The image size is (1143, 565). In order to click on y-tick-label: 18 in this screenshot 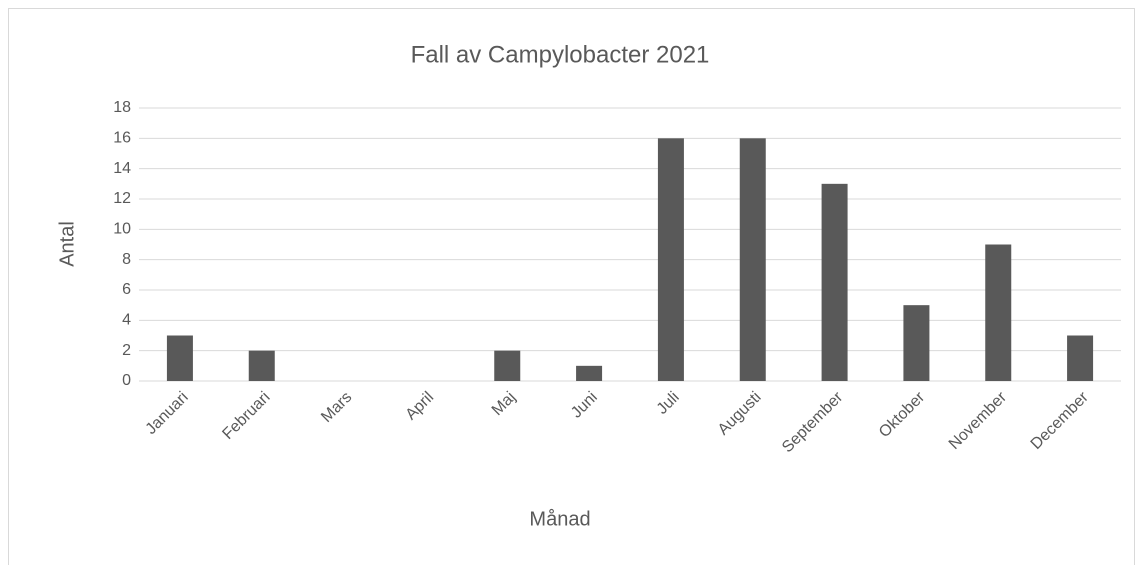, I will do `click(122, 107)`.